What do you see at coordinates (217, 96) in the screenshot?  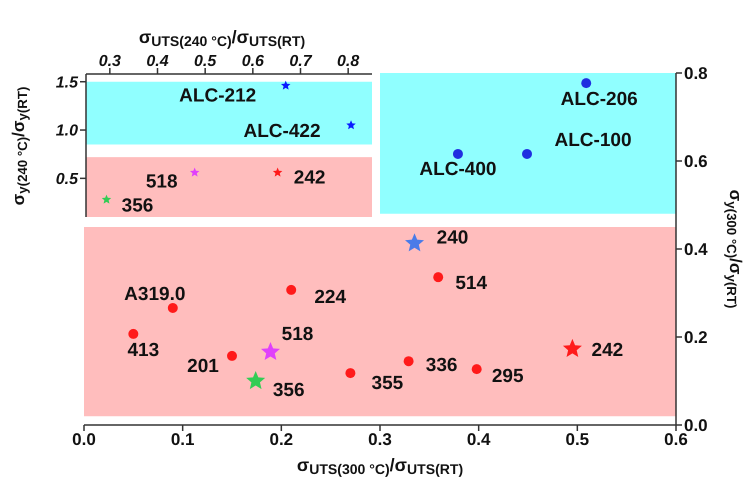 I see `annotation: ALC-212` at bounding box center [217, 96].